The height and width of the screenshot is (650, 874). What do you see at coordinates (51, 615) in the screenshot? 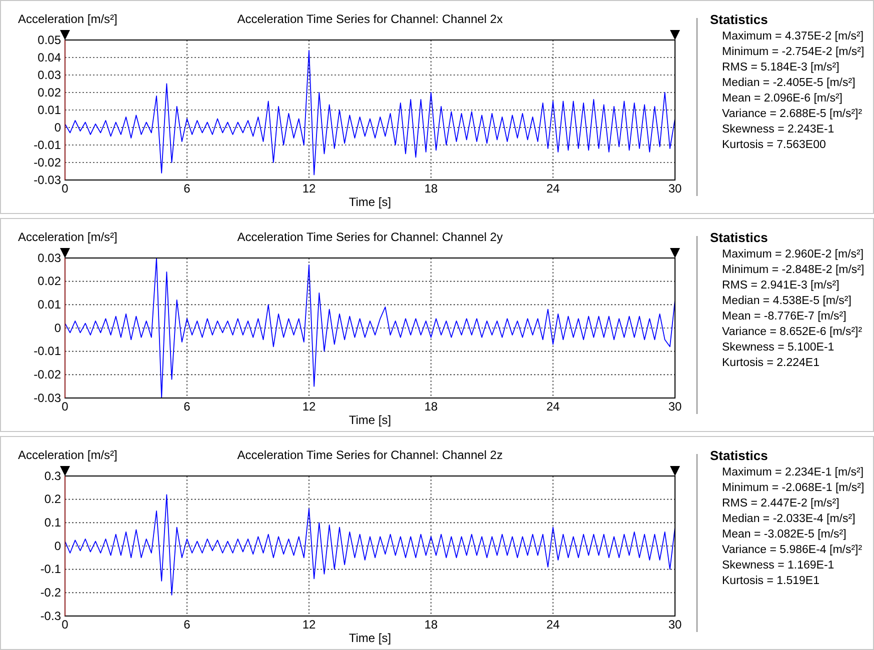
I see `y-tick-label: -0.3` at bounding box center [51, 615].